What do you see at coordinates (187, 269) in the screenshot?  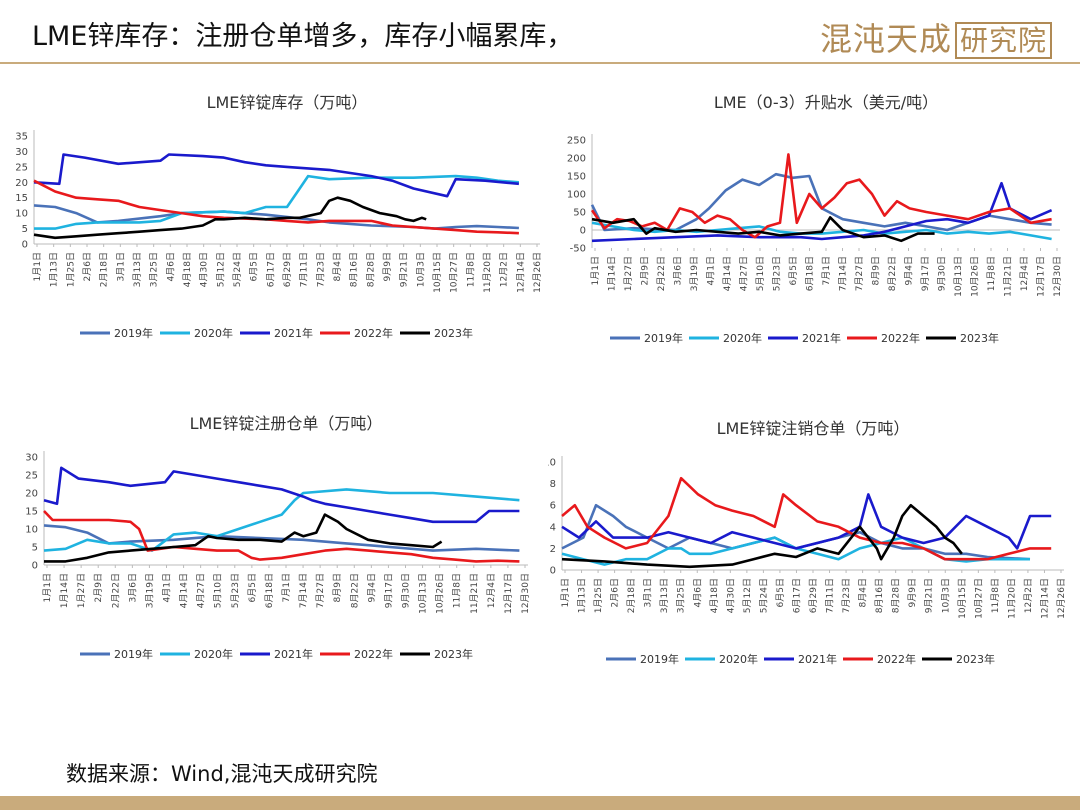 I see `x-tick-label: 4月18日` at bounding box center [187, 269].